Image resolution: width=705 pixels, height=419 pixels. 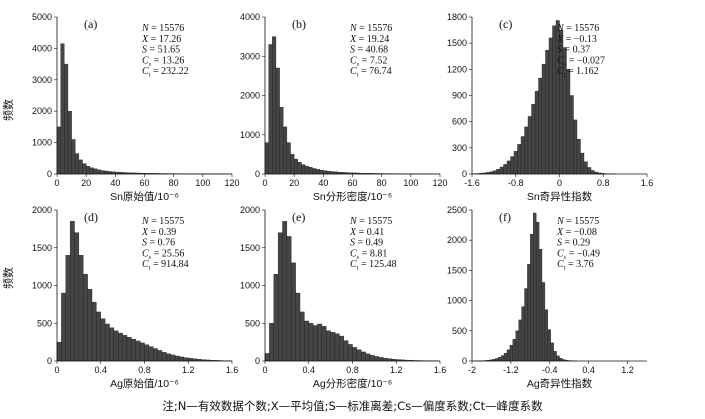 What do you see at coordinates (86, 183) in the screenshot?
I see `x-tick-label: 20` at bounding box center [86, 183].